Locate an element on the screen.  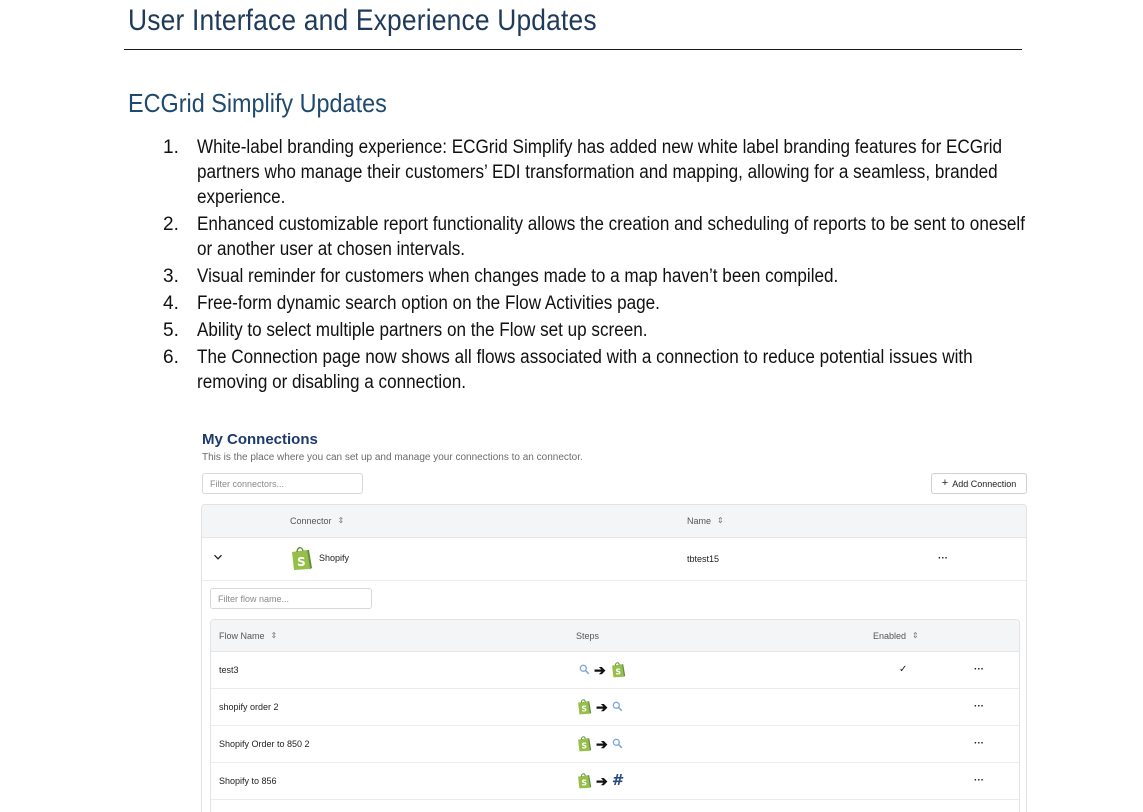
flow-row: shopify order 2 S ➔ ··· is located at coordinates (615, 707).